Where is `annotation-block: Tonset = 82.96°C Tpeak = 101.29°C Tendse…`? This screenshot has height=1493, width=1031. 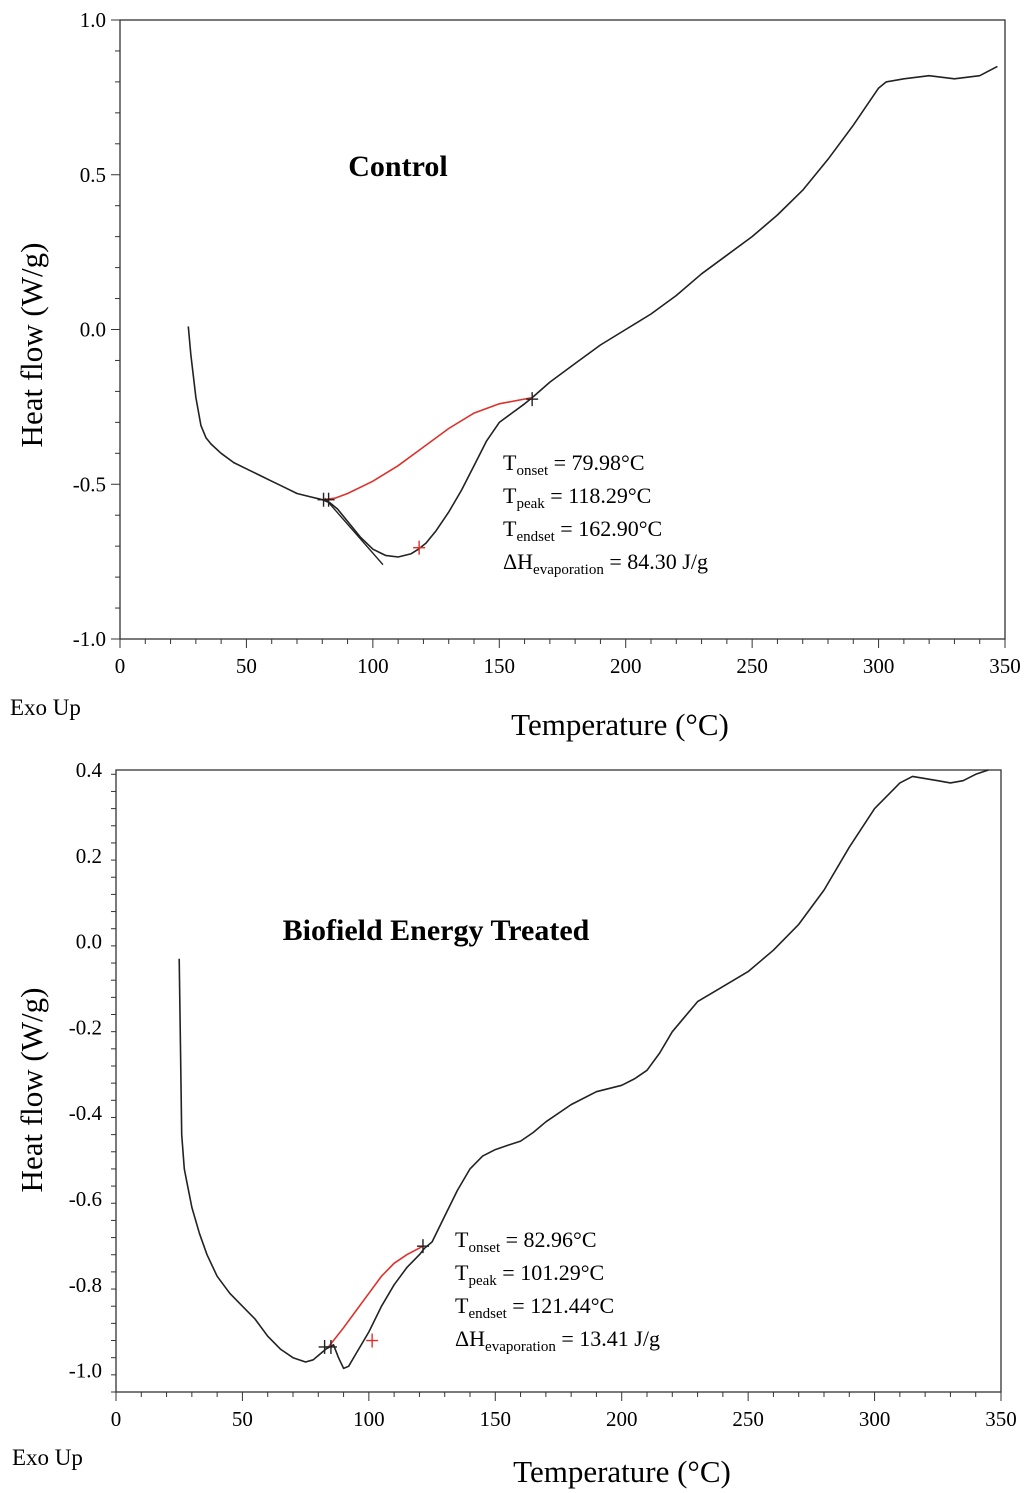 annotation-block: Tonset = 82.96°C Tpeak = 101.29°C Tendse… is located at coordinates (557, 1291).